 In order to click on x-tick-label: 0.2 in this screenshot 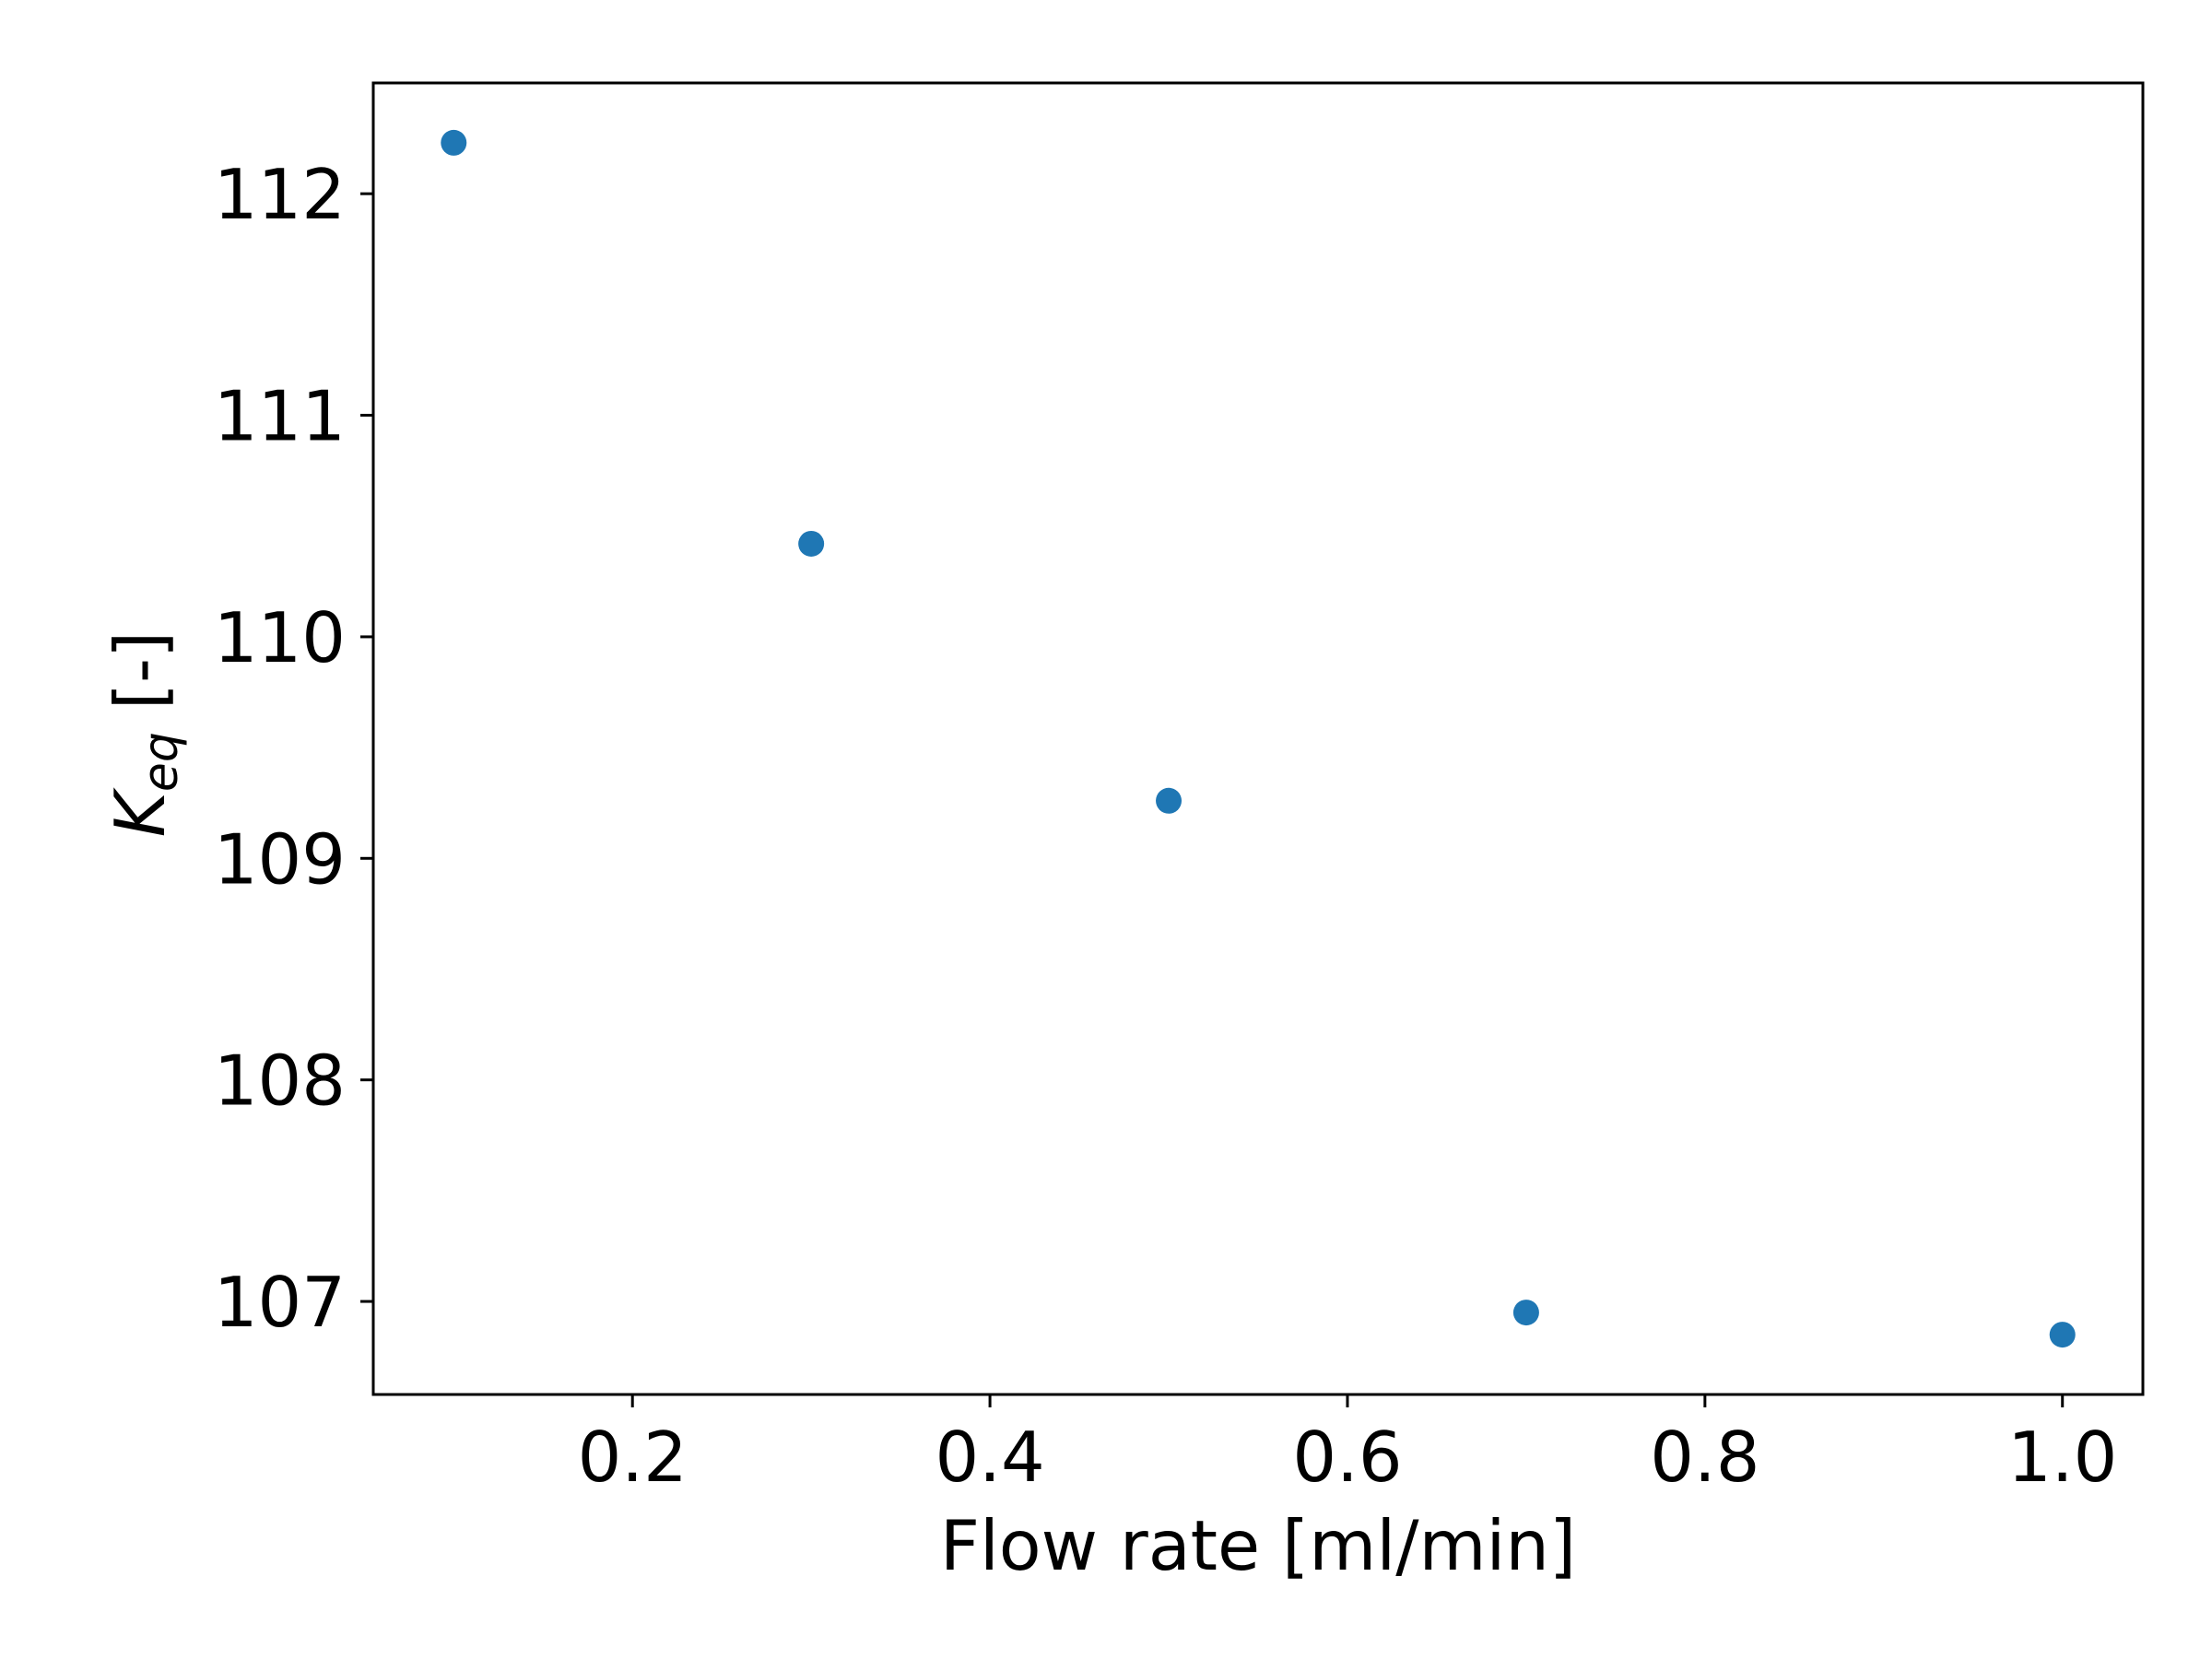, I will do `click(633, 1457)`.